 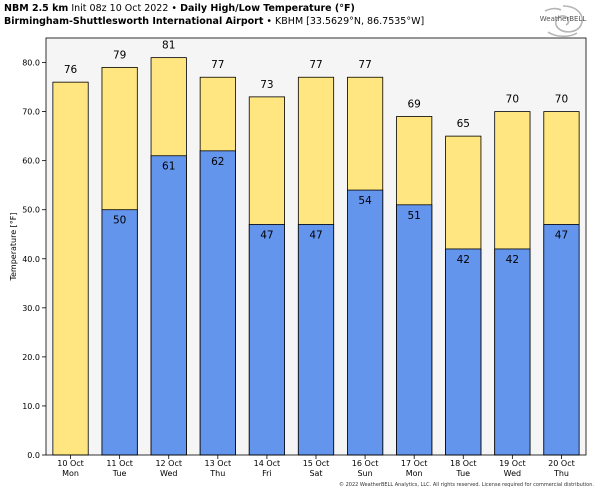 I want to click on high-temp-label: 65, so click(x=463, y=124).